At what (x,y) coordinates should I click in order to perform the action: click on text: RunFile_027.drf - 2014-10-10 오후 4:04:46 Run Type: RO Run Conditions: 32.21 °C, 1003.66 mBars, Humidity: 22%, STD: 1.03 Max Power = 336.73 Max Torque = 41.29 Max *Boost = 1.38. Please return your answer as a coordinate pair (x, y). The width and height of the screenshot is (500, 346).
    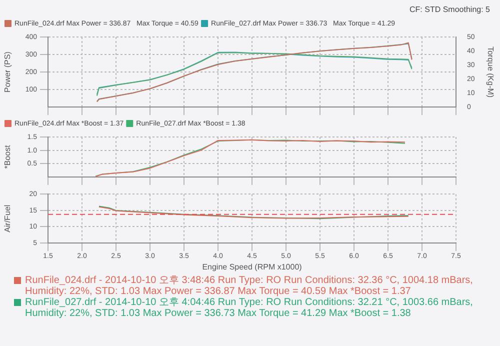
    Looking at the image, I should click on (249, 308).